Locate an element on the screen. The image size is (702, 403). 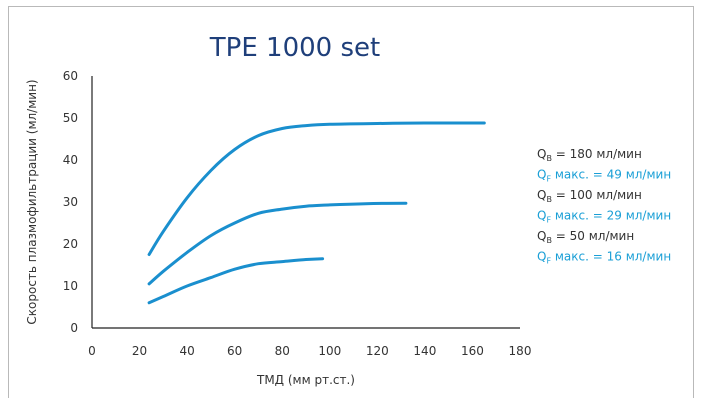
y-tick-label: 60 is located at coordinates (70, 76).